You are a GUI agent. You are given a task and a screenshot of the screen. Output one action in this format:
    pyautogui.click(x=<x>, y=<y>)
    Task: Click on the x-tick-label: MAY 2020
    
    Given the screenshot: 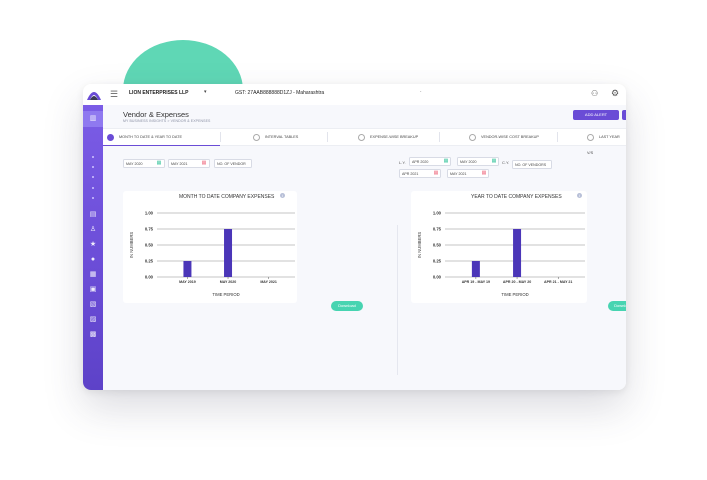 What is the action you would take?
    pyautogui.click(x=228, y=282)
    